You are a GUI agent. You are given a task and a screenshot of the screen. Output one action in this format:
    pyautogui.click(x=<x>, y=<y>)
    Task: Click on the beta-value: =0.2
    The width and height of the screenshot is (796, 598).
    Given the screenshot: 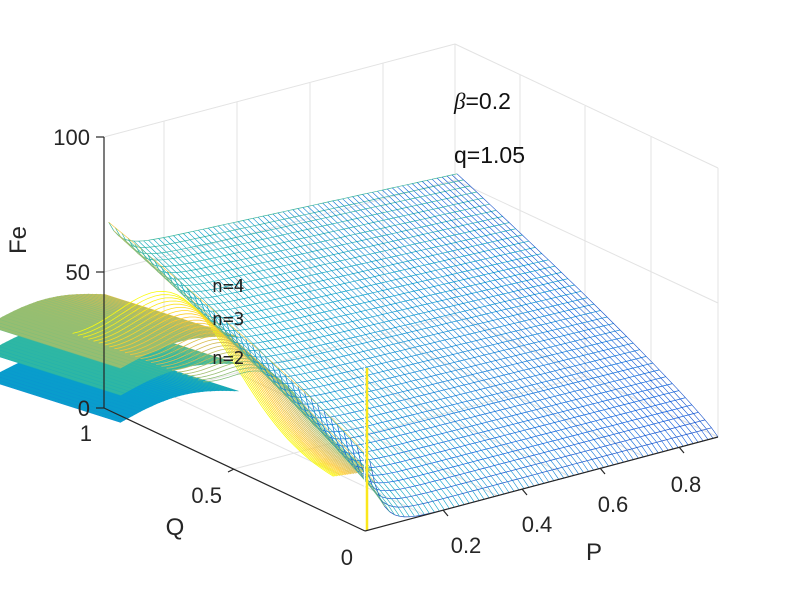 What is the action you would take?
    pyautogui.click(x=487, y=101)
    